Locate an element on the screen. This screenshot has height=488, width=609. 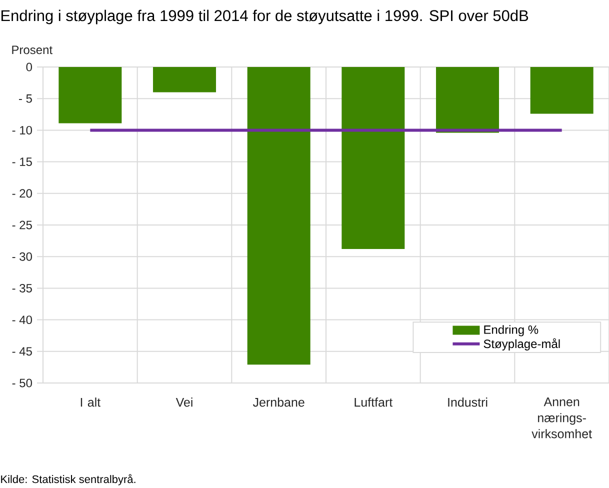
y-tick-label: - 15 is located at coordinates (22, 162).